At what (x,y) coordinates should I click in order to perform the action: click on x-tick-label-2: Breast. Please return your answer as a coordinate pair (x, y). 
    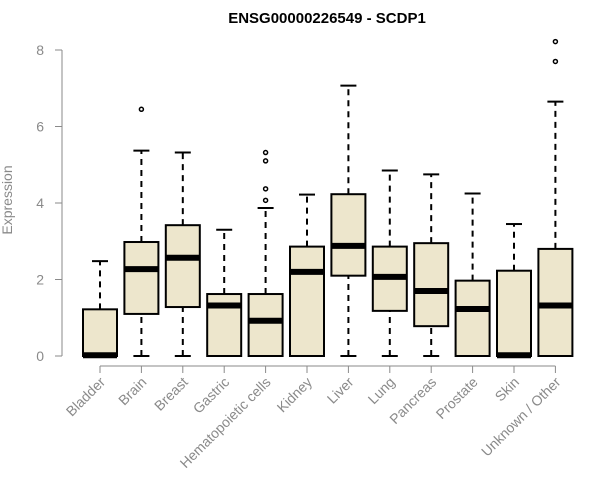
    Looking at the image, I should click on (171, 394).